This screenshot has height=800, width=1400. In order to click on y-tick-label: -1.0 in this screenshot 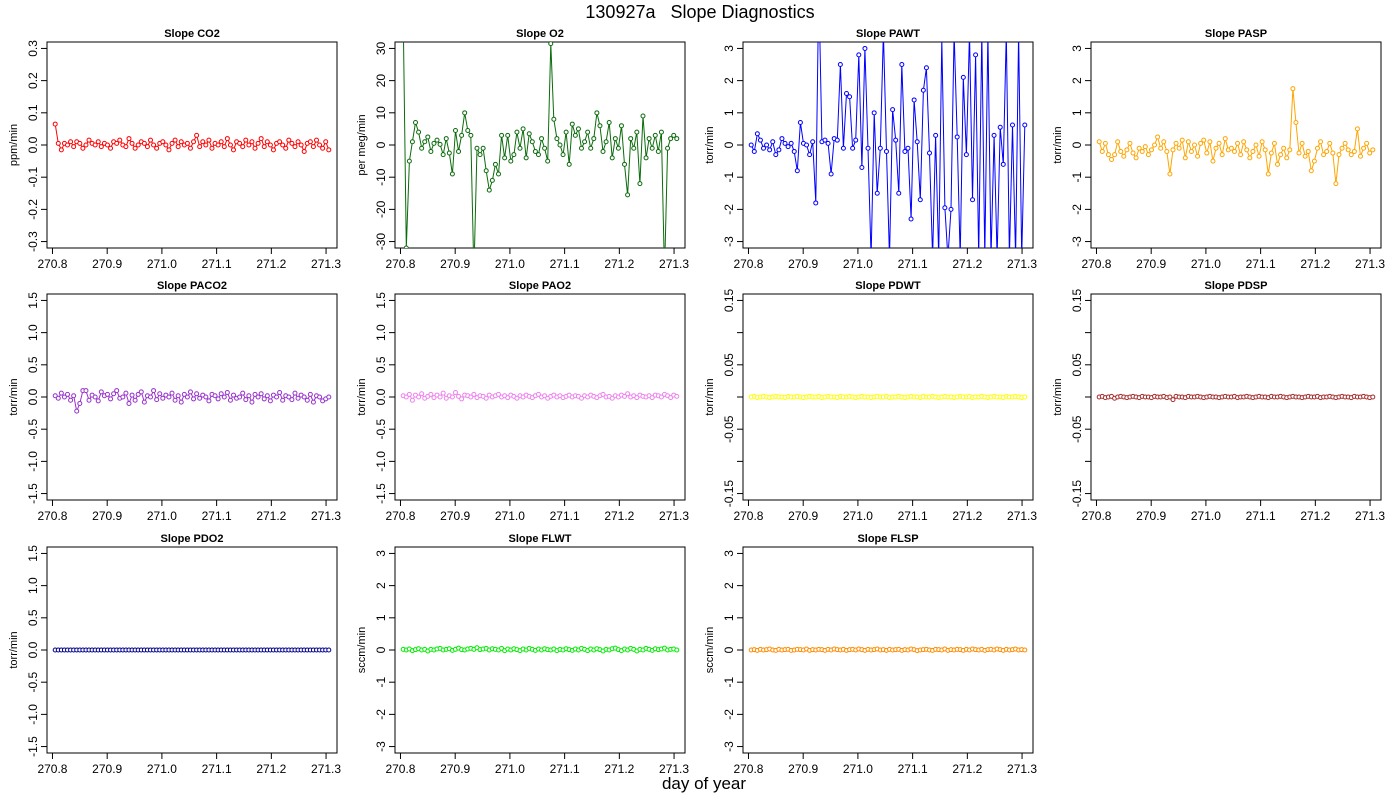, I will do `click(33, 461)`.